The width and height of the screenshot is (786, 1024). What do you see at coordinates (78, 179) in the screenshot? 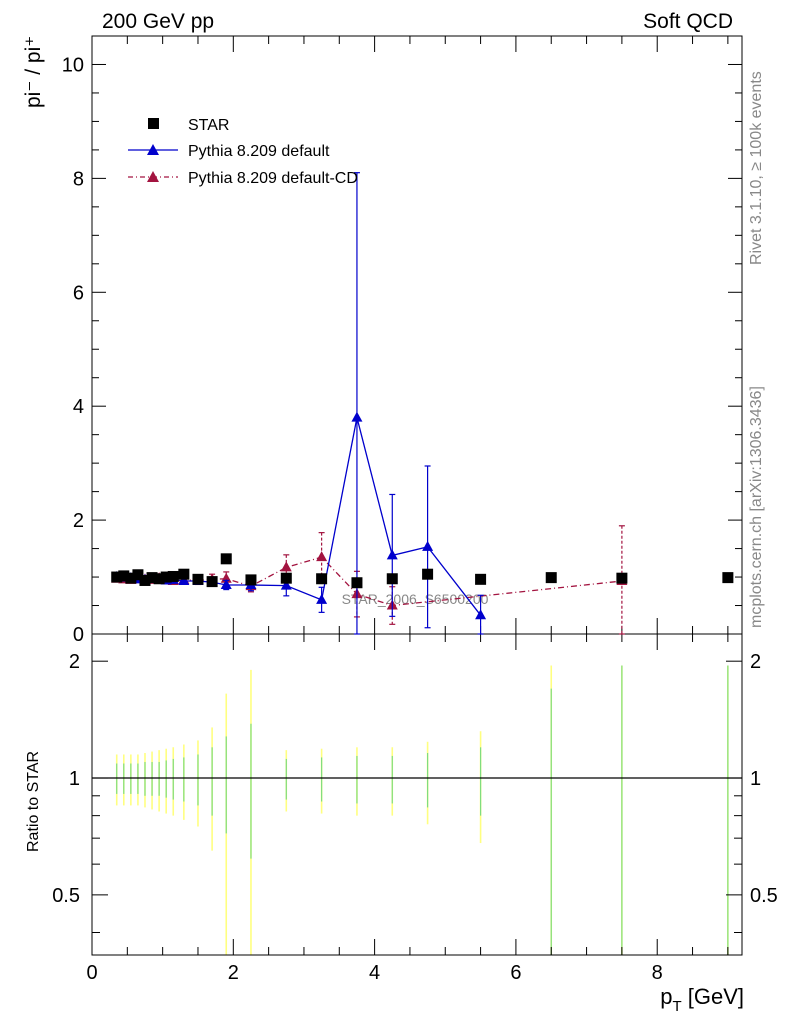
I see `main-y-tick-label: 8` at bounding box center [78, 179].